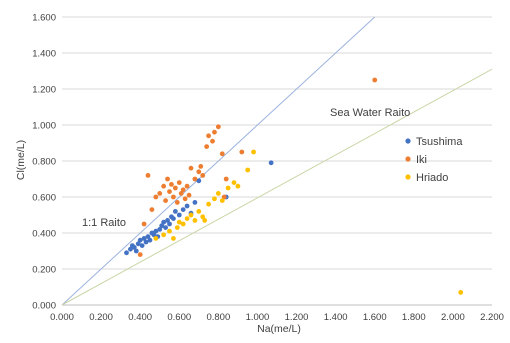  Describe the element at coordinates (44, 18) in the screenshot. I see `y-tick-label: 1.600` at that location.